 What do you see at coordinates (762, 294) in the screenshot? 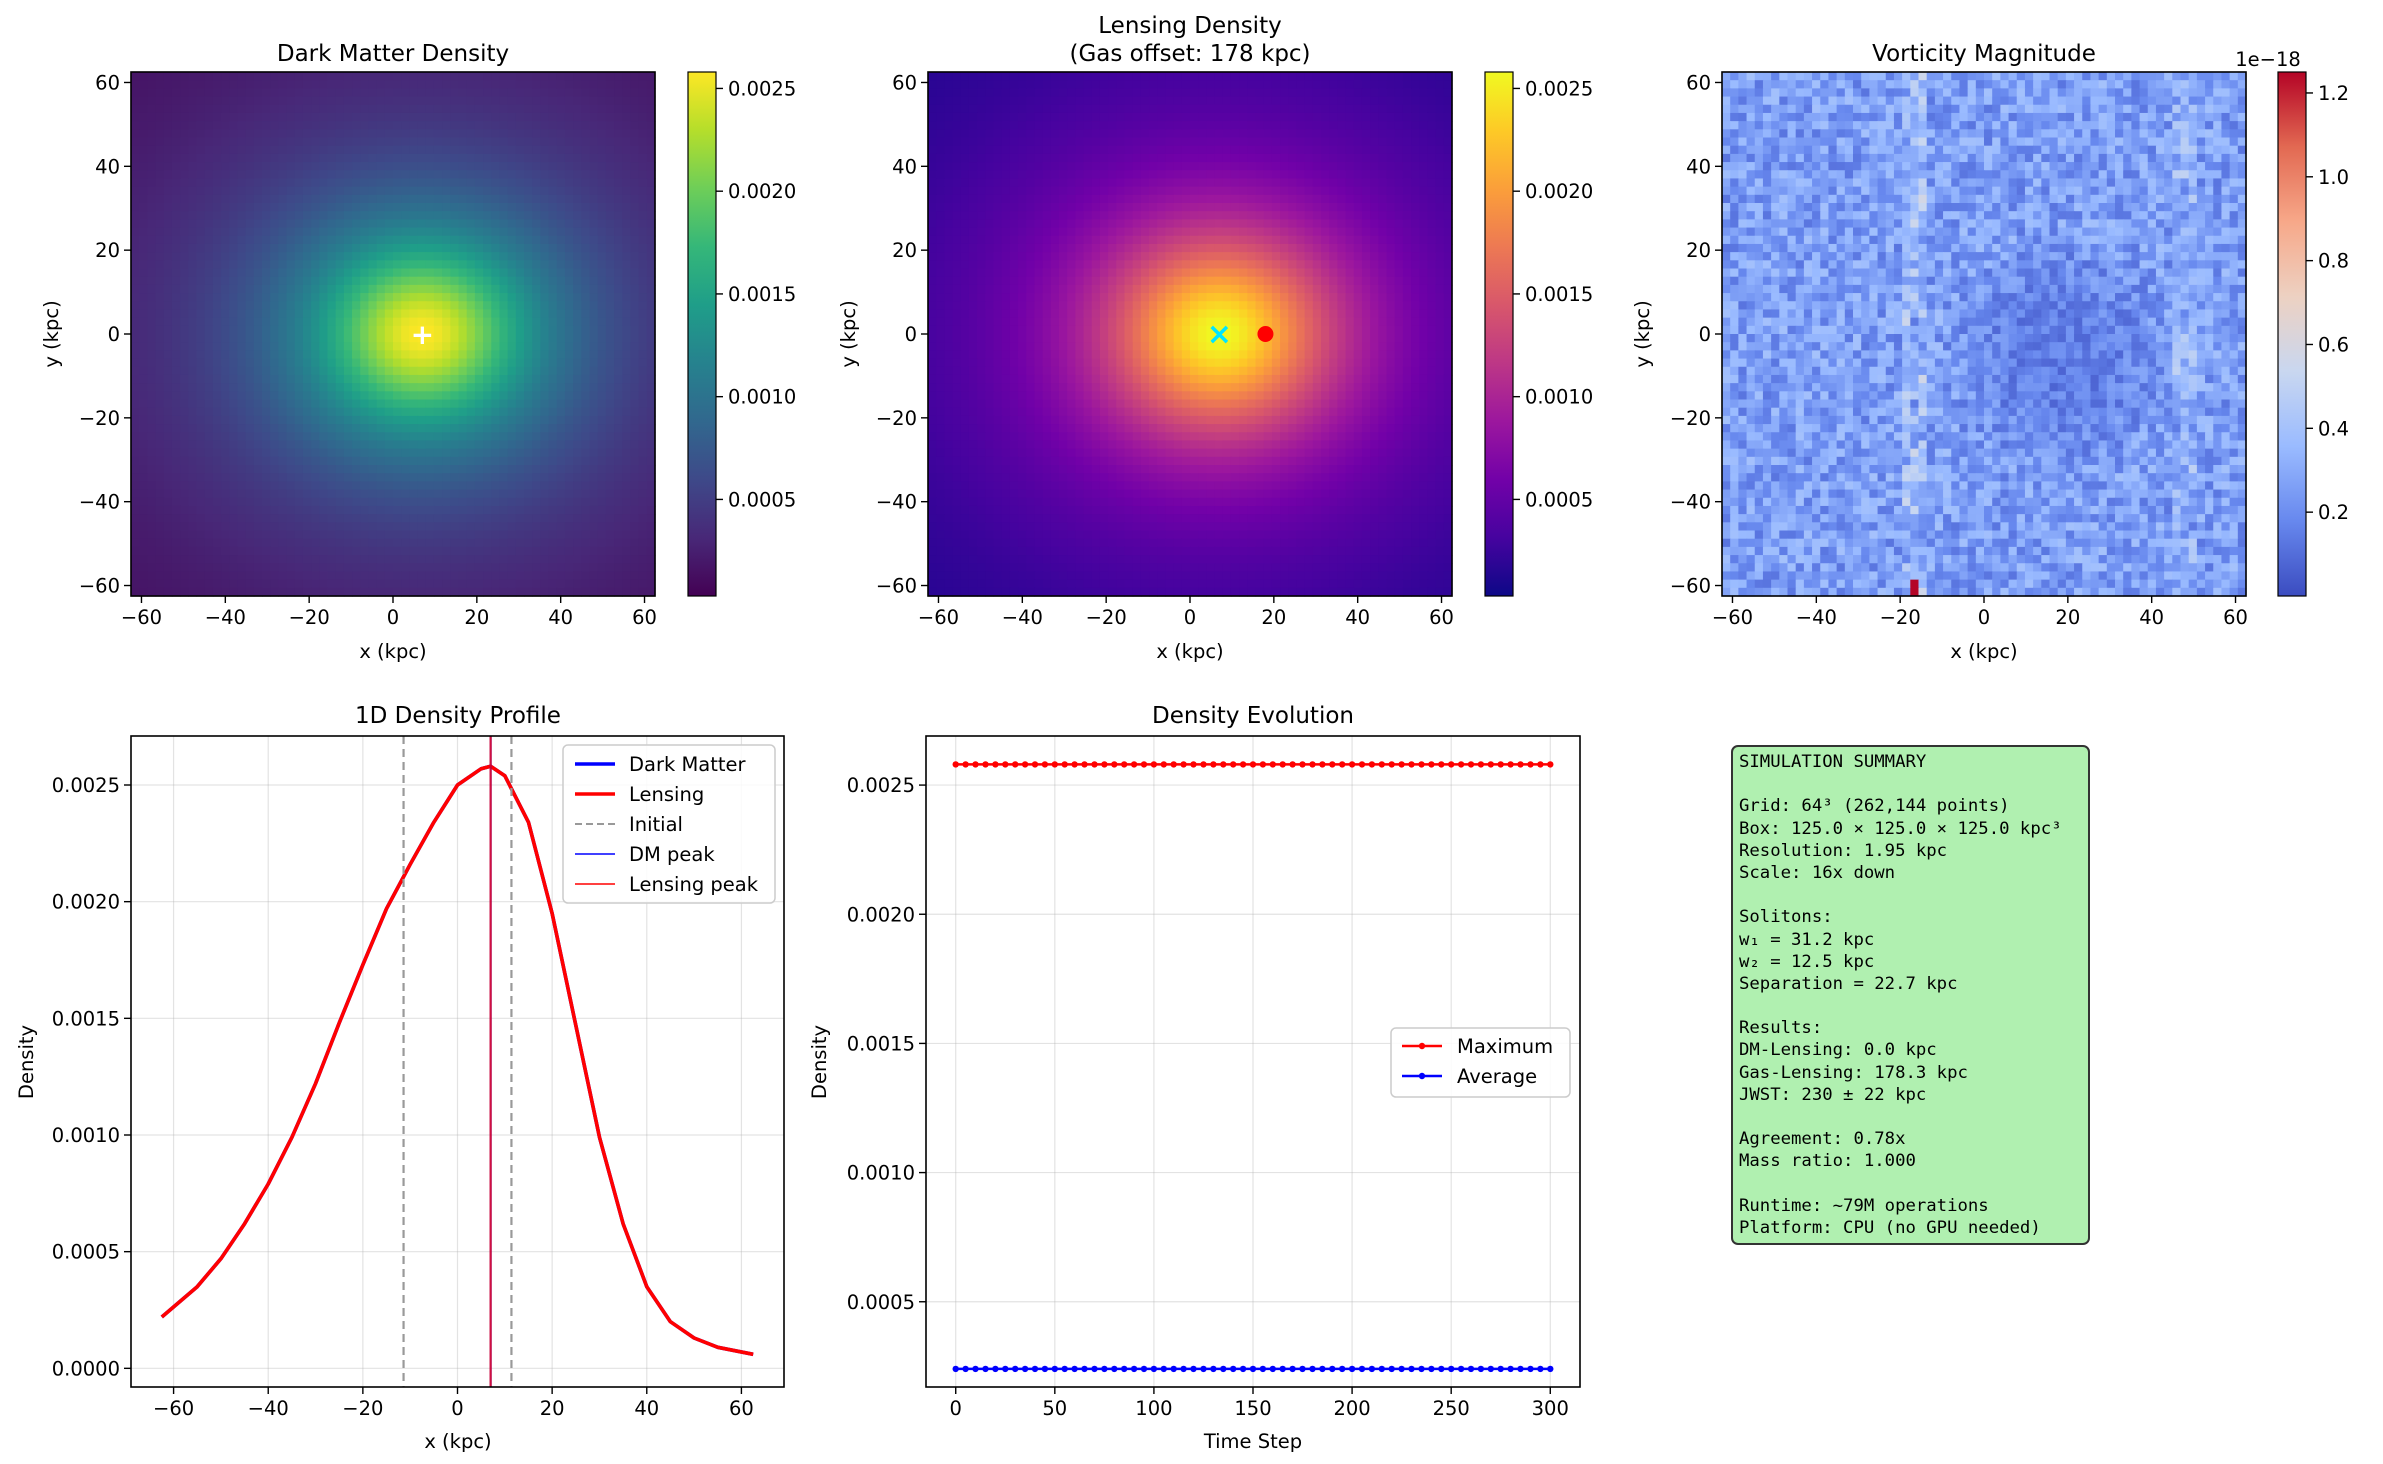
I see `colorbar-tick-label: 0.0015` at bounding box center [762, 294].